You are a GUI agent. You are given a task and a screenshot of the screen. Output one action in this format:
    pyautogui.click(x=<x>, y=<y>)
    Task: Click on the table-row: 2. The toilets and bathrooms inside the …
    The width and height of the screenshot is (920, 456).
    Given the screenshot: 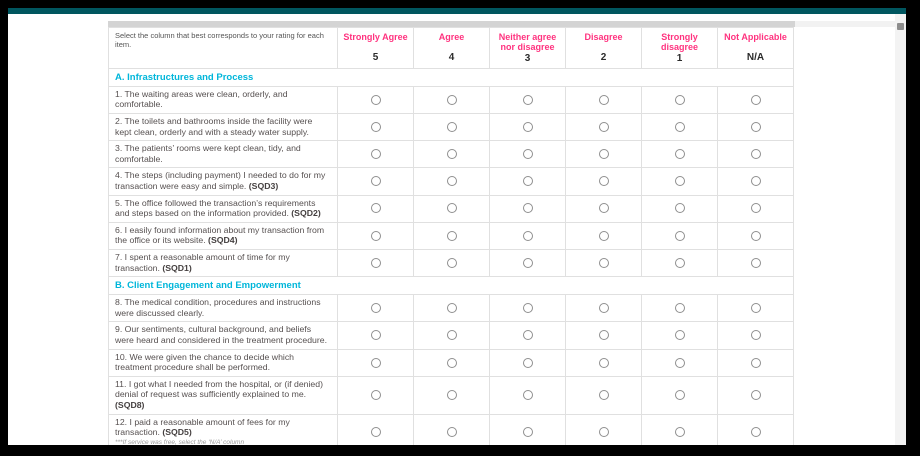 What is the action you would take?
    pyautogui.click(x=451, y=127)
    